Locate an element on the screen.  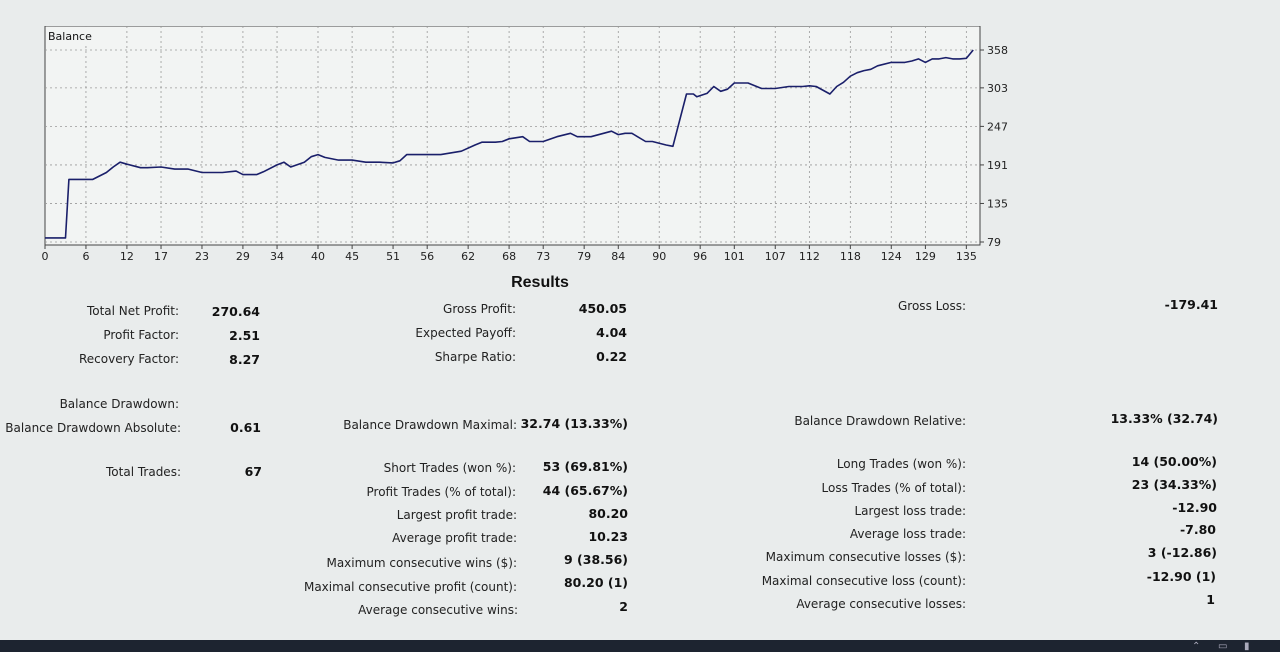
gross-loss-label: Gross Loss: is located at coordinates (932, 306).